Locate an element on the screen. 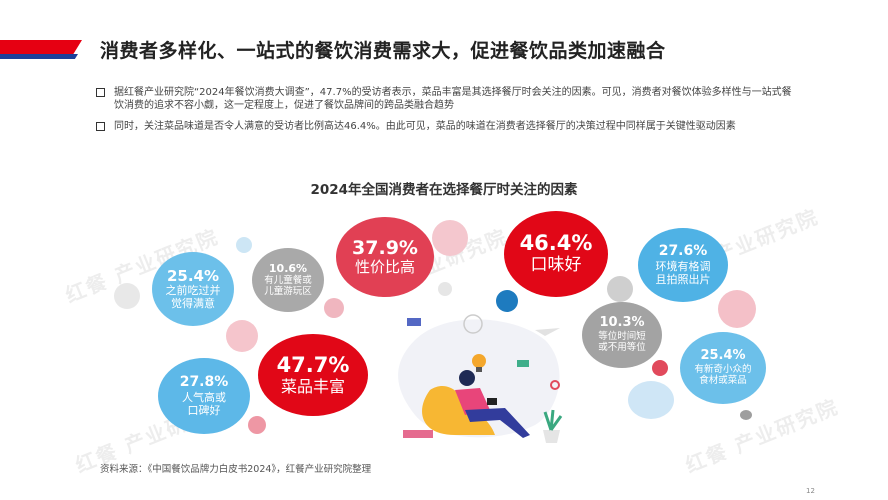  source-note: 资料来源：《中国餐饮品牌力白皮书2024》，红餐产业研究院整理 is located at coordinates (236, 469).